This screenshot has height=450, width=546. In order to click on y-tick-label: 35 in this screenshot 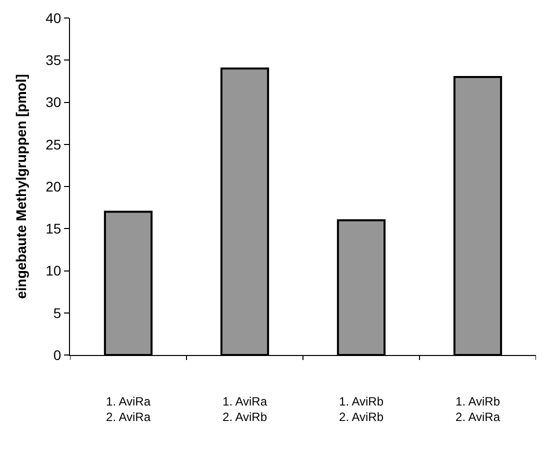, I will do `click(54, 60)`.